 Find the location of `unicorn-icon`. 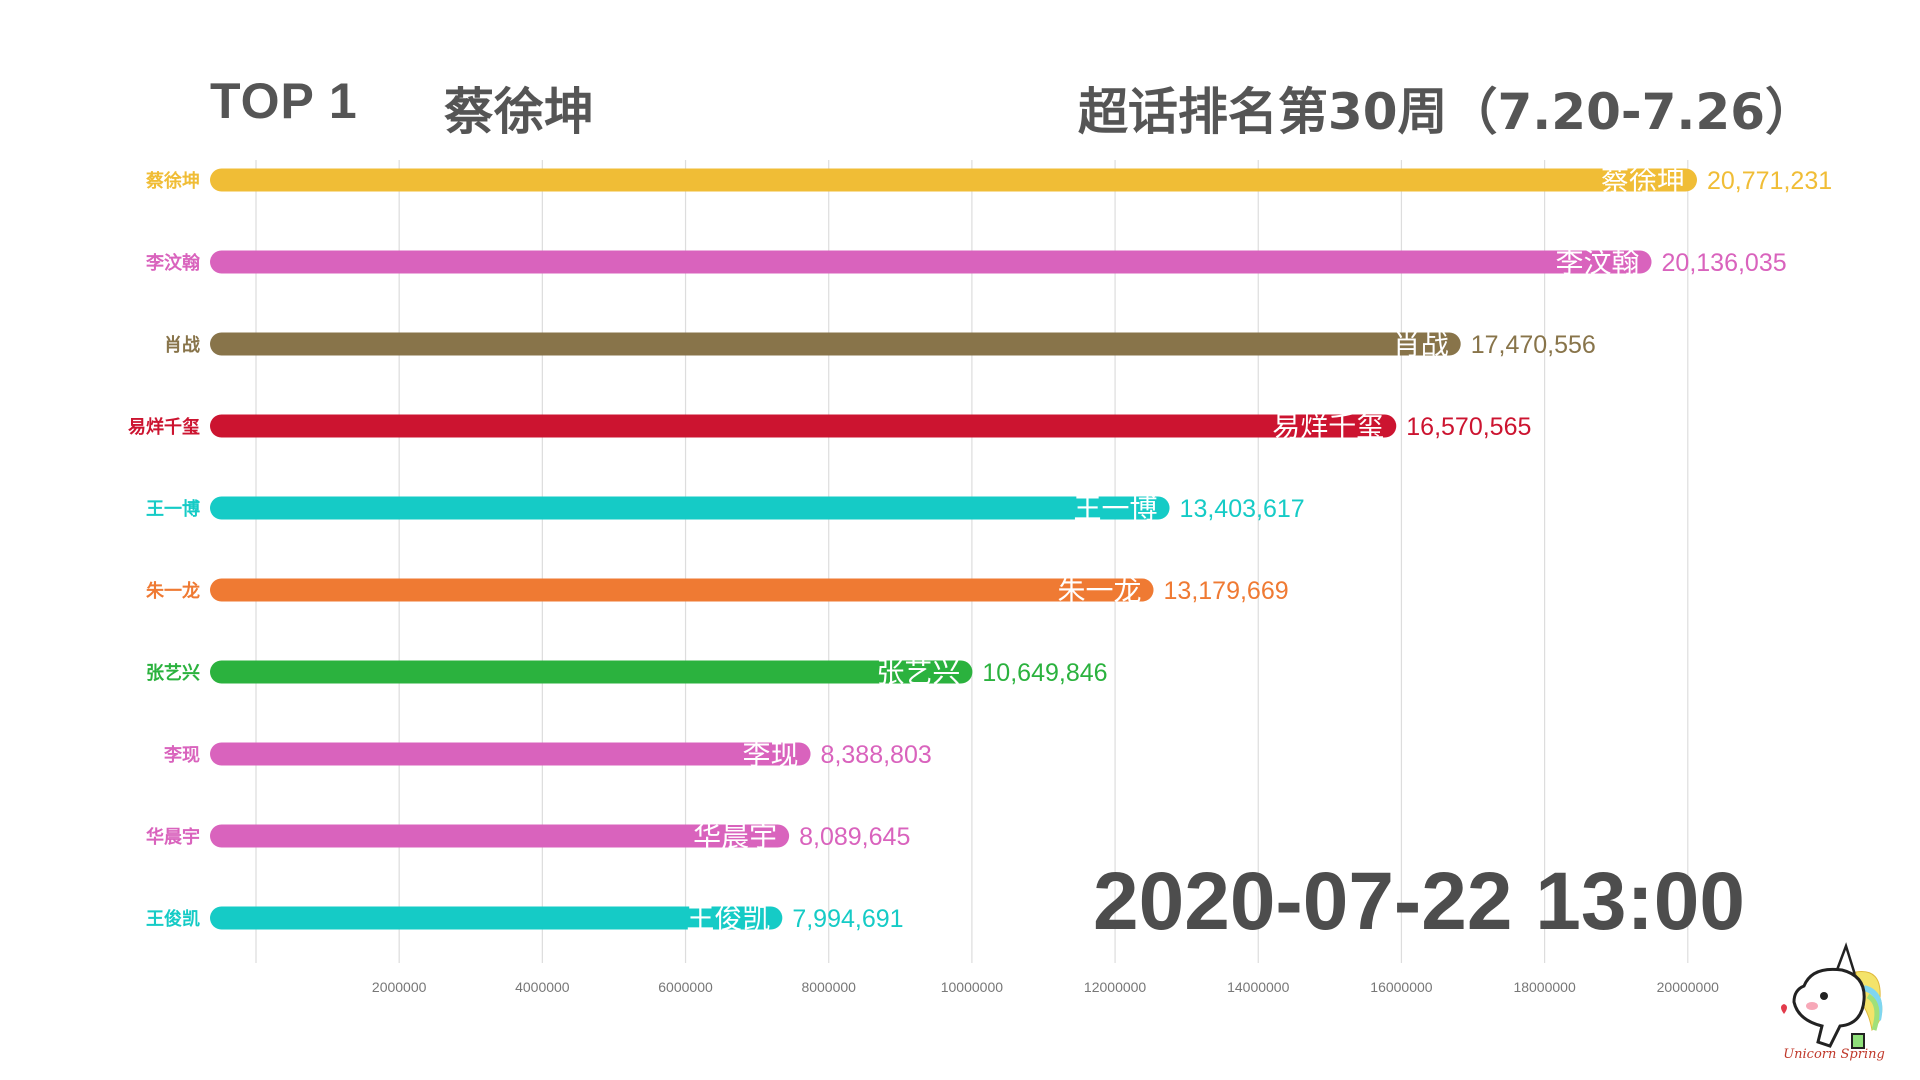

unicorn-icon is located at coordinates (1832, 995).